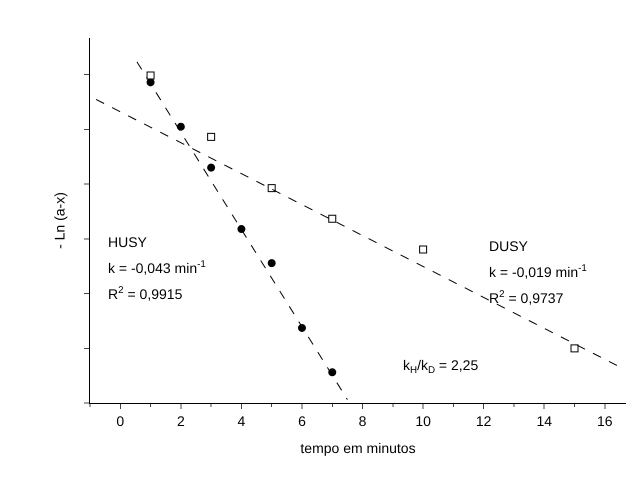  Describe the element at coordinates (145, 293) in the screenshot. I see `annotation: R$^{2}$ = 0,9915` at that location.